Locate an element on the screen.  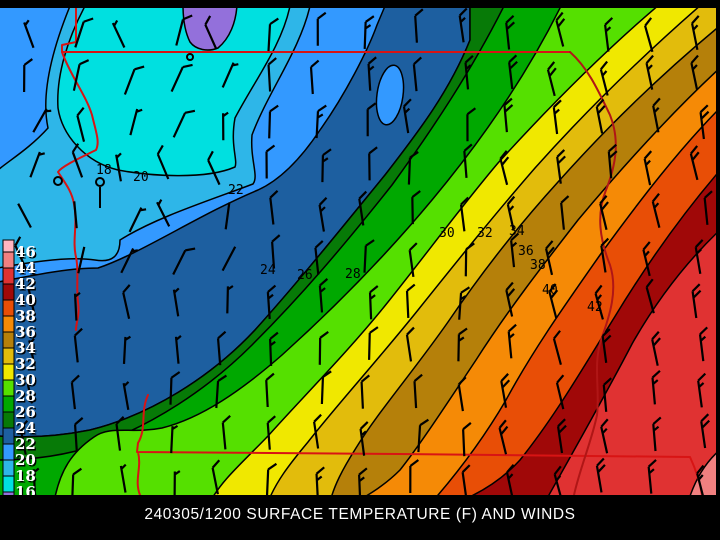
colorbar-tick-label: 26 is located at coordinates (25, 412).